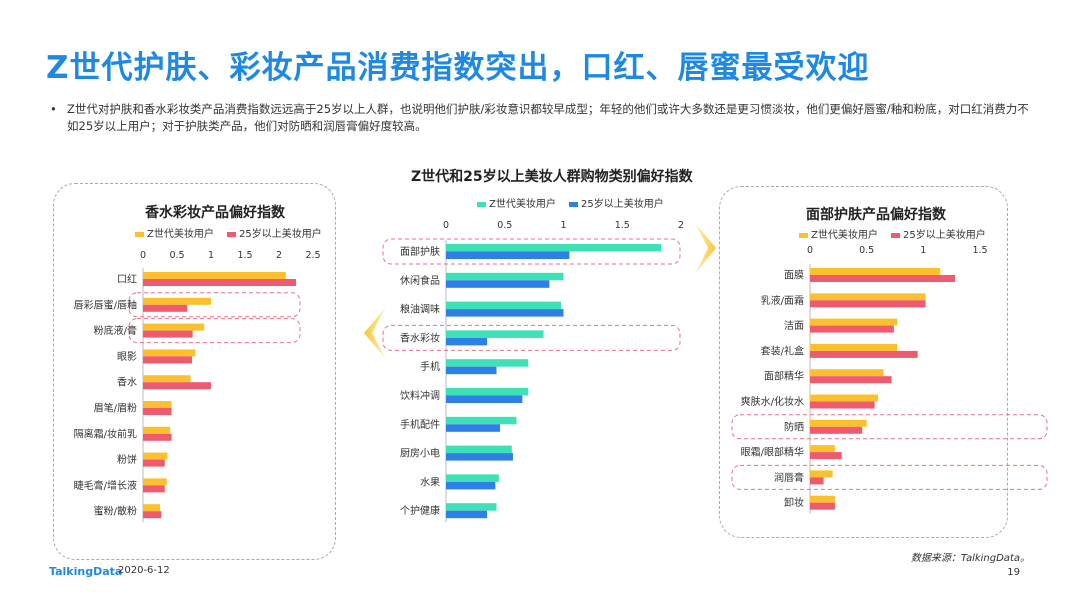 The width and height of the screenshot is (1066, 599). I want to click on category-label: 香水, so click(127, 383).